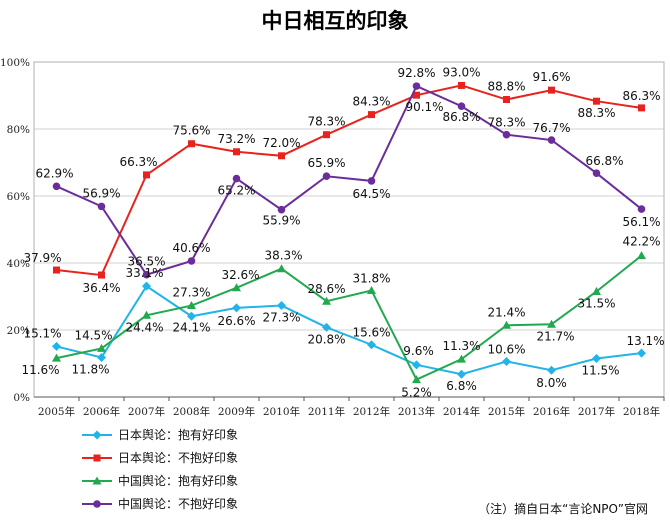 Image resolution: width=670 pixels, height=522 pixels. I want to click on data-label: 93.0%, so click(461, 72).